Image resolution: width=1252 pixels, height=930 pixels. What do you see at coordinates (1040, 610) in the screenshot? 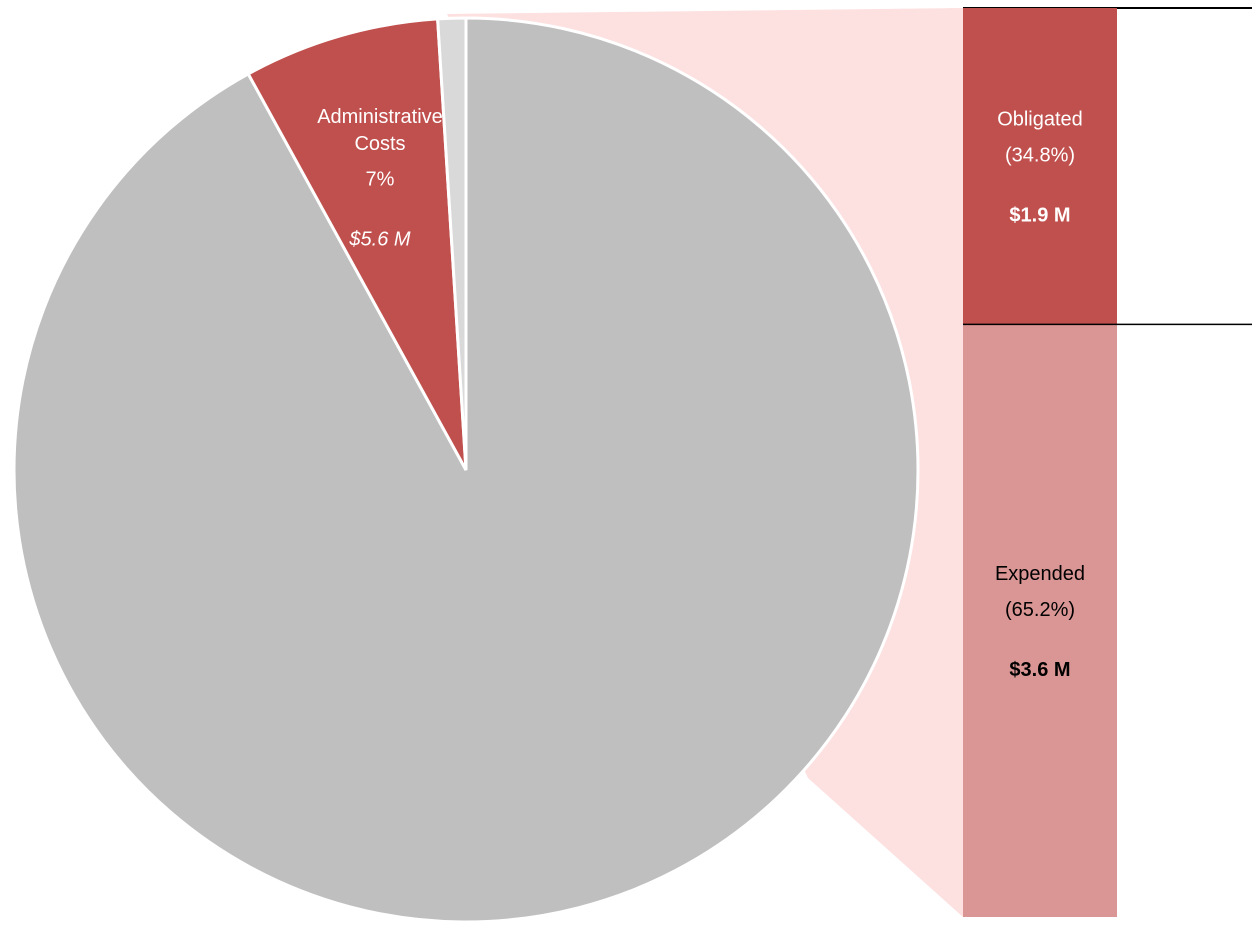
I see `bar-value-label: (65.2%)` at bounding box center [1040, 610].